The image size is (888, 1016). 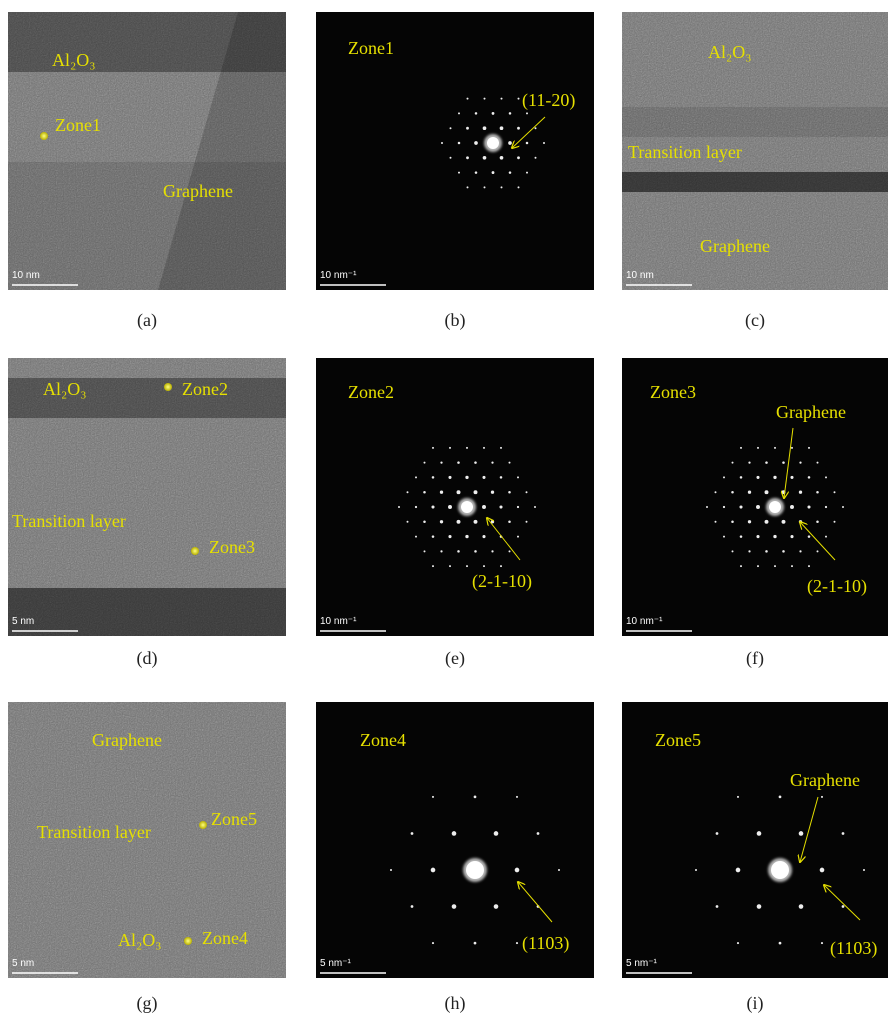 I want to click on panel-caption: (h), so click(x=455, y=1003).